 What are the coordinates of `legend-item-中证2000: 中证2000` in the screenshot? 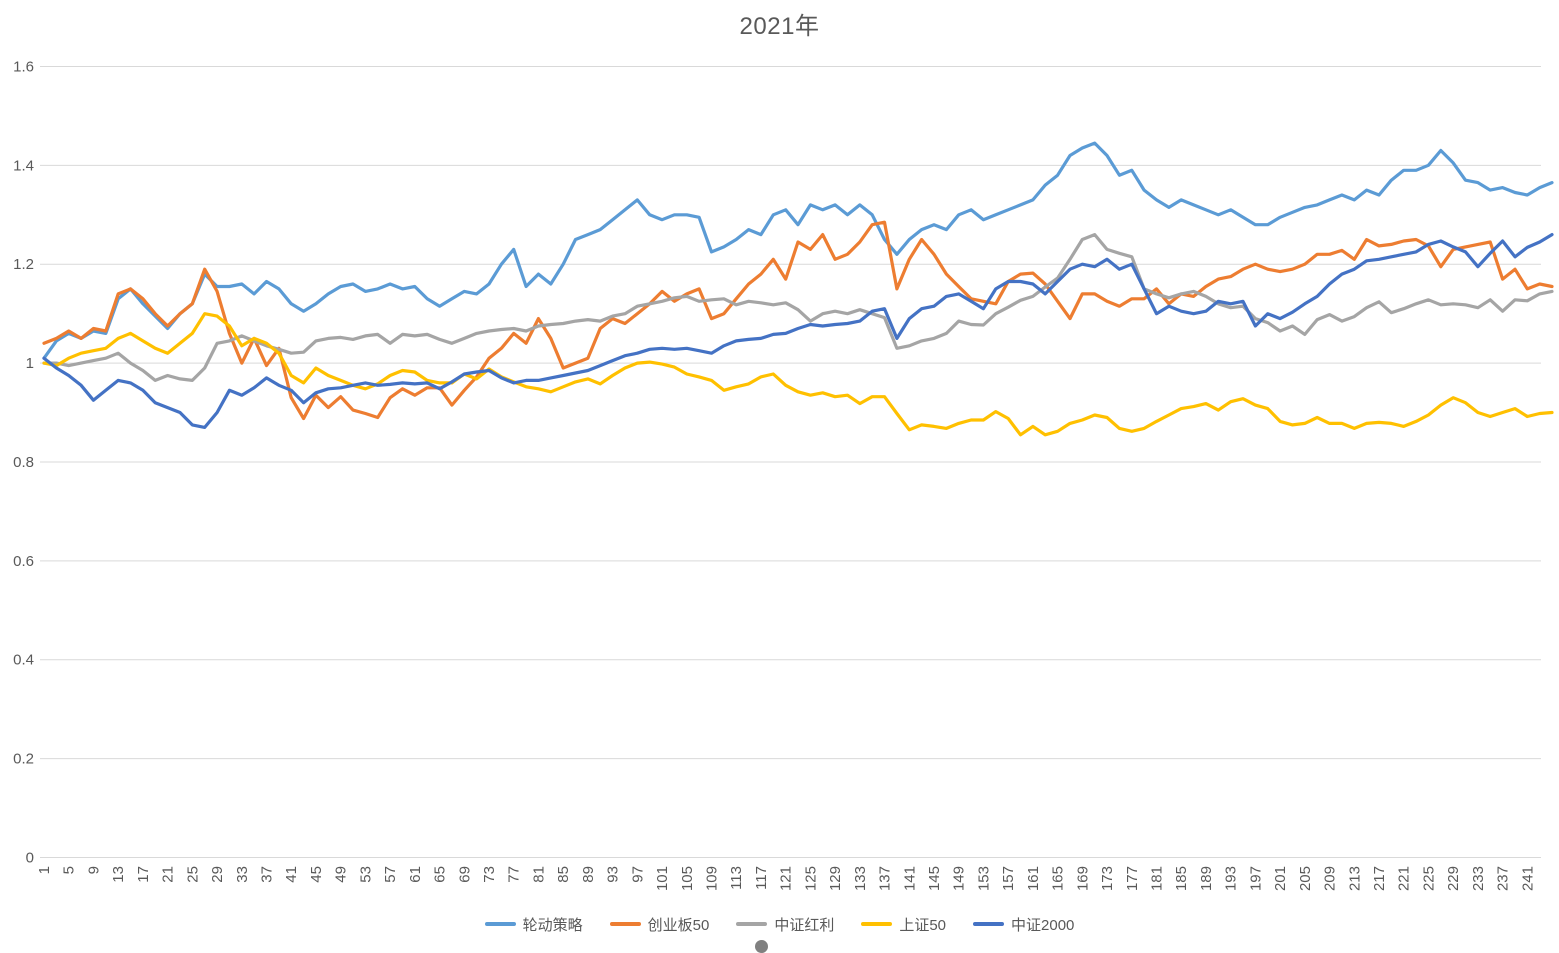 It's located at (1023, 924).